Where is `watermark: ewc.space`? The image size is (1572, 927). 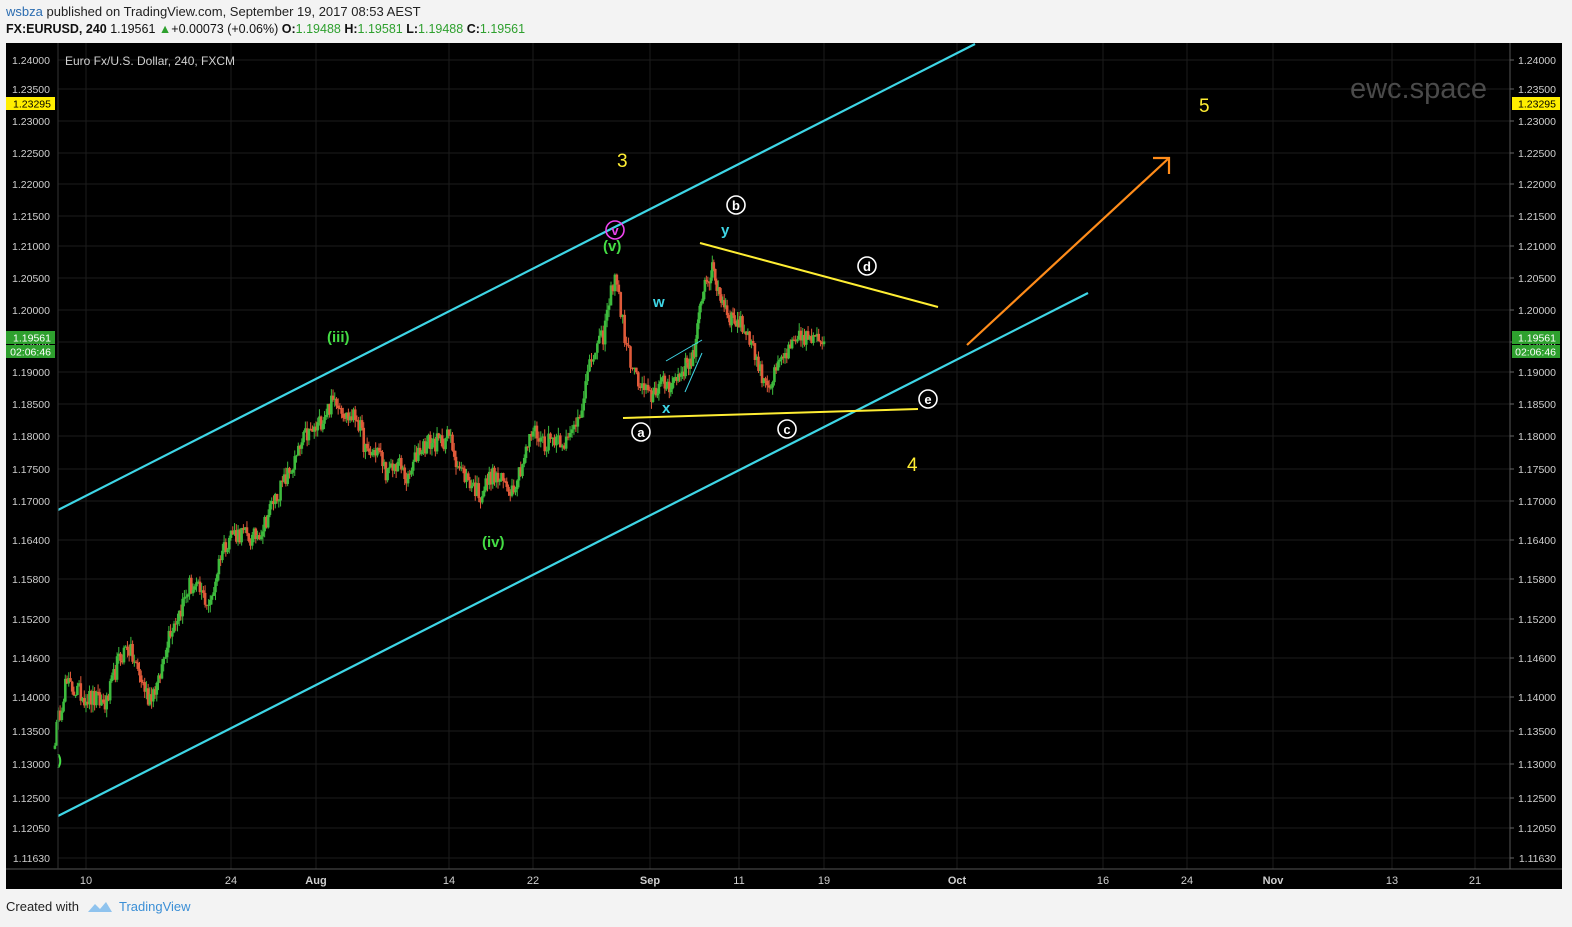
watermark: ewc.space is located at coordinates (1418, 89).